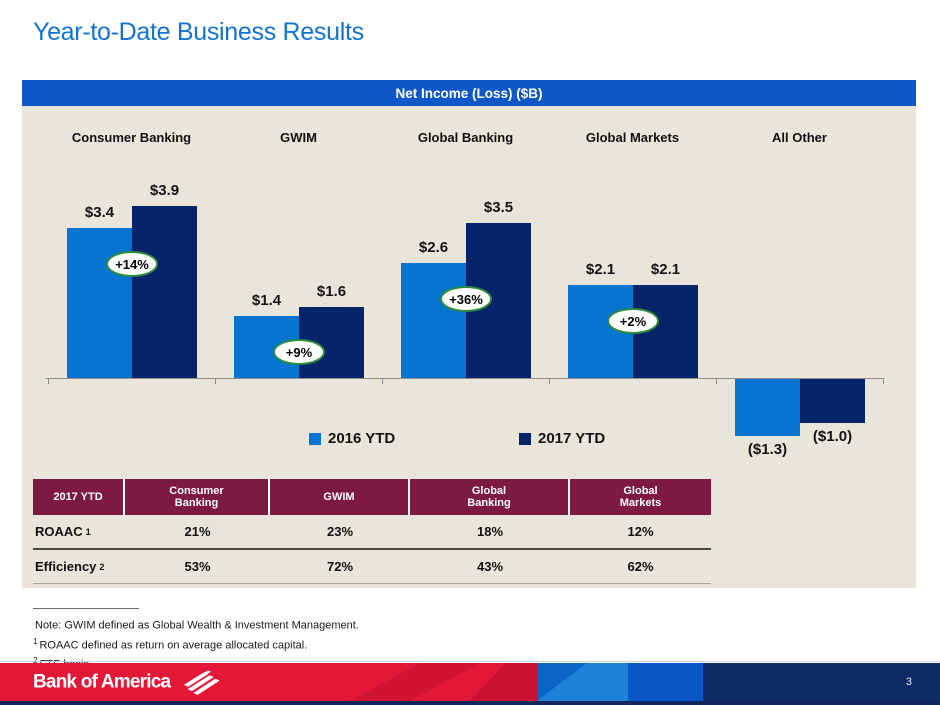  What do you see at coordinates (498, 207) in the screenshot?
I see `bar-value-label: $3.5` at bounding box center [498, 207].